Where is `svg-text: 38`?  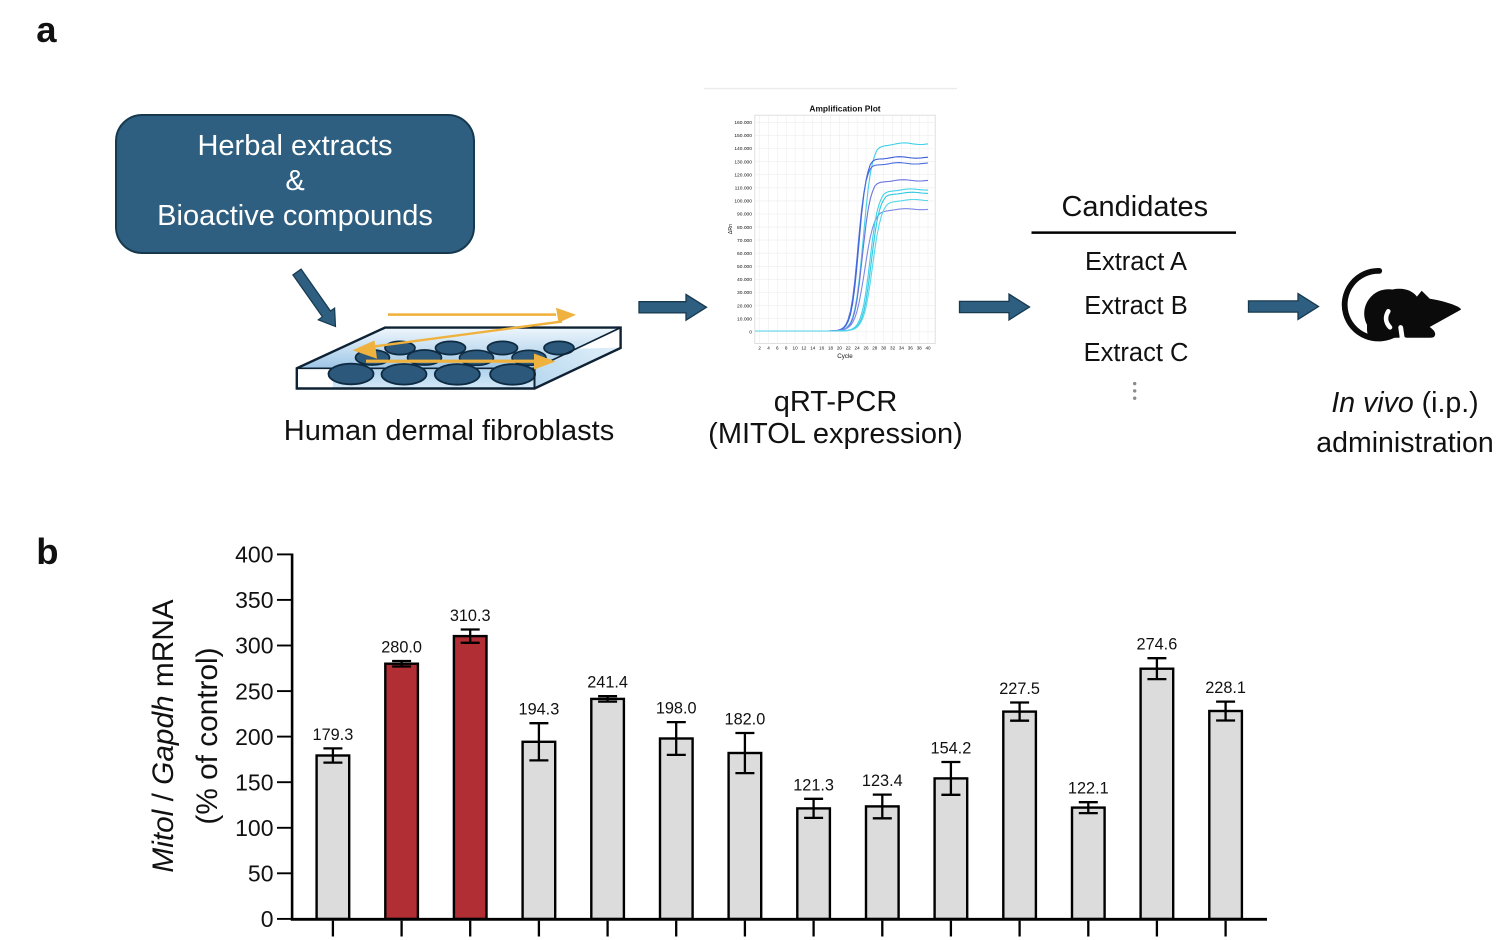
svg-text: 38 is located at coordinates (920, 348).